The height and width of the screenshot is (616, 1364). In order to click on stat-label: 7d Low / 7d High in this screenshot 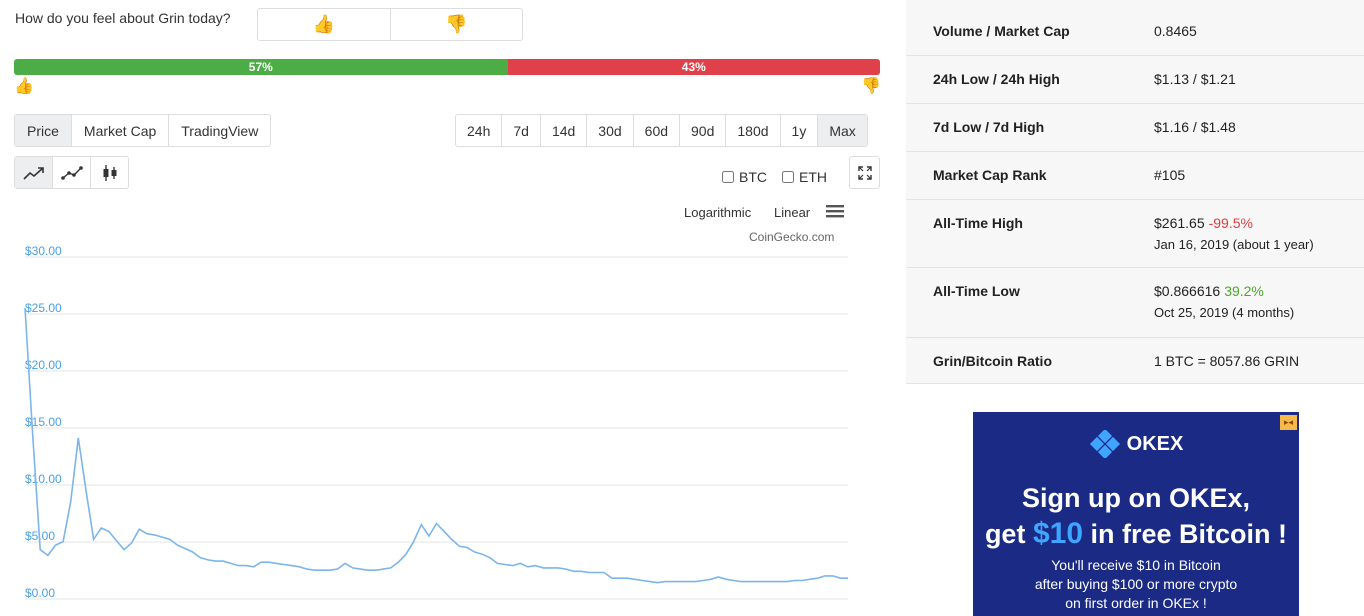, I will do `click(989, 127)`.